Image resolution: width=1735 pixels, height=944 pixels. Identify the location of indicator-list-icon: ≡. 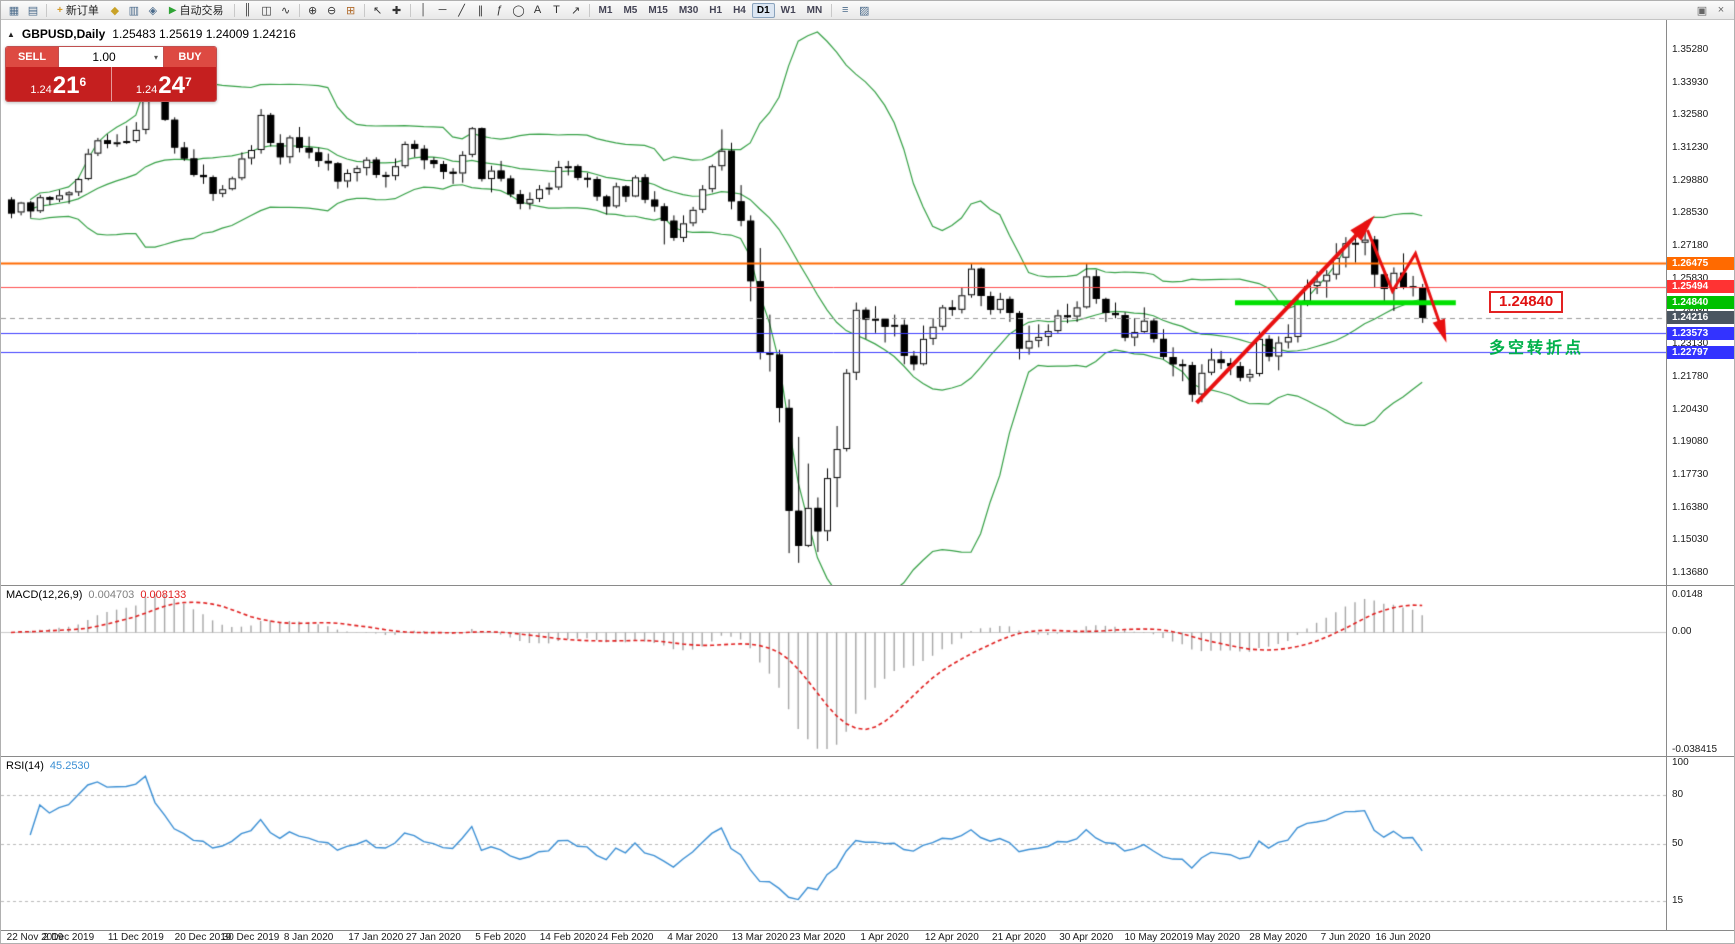
(845, 10).